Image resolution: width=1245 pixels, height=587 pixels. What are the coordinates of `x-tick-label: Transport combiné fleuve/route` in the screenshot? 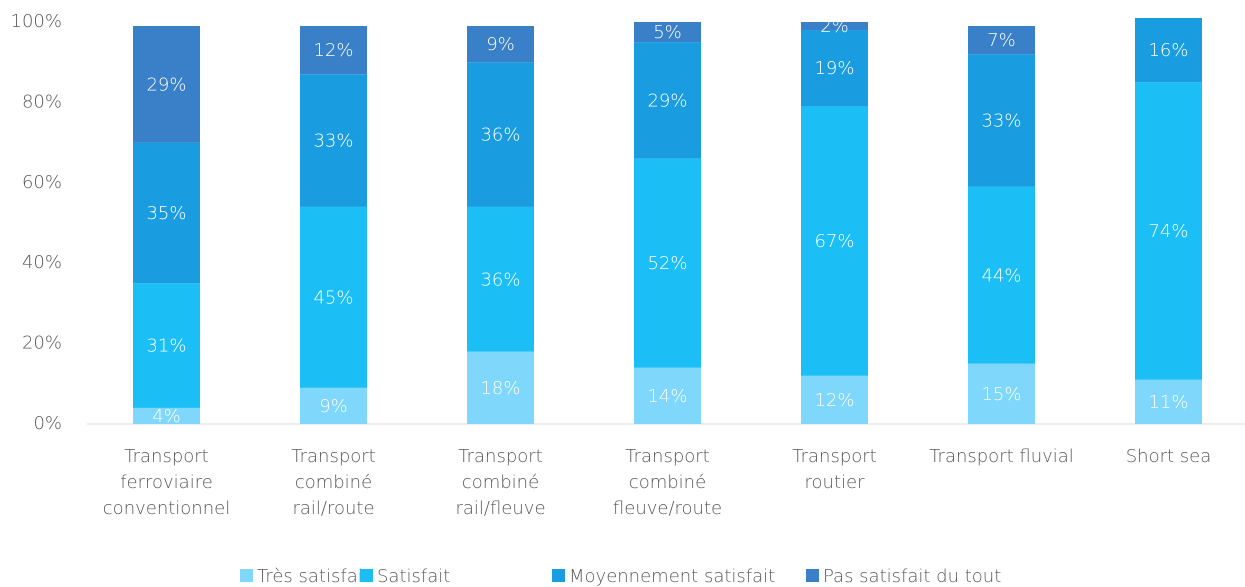 It's located at (667, 482).